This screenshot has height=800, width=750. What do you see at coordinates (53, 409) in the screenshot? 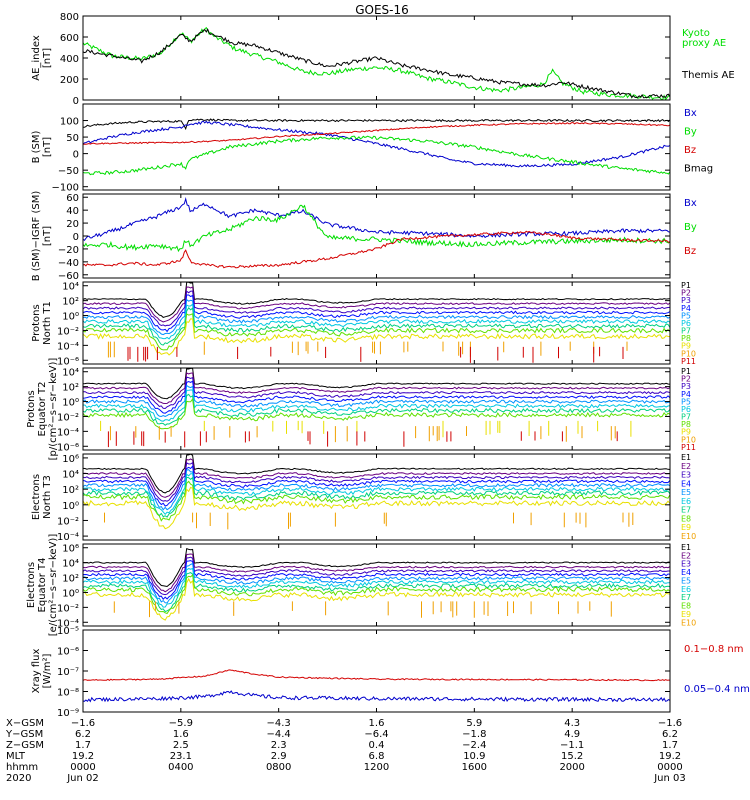
I see `y-axis-title: [p/(cm²−s−sr−keV)]` at bounding box center [53, 409].